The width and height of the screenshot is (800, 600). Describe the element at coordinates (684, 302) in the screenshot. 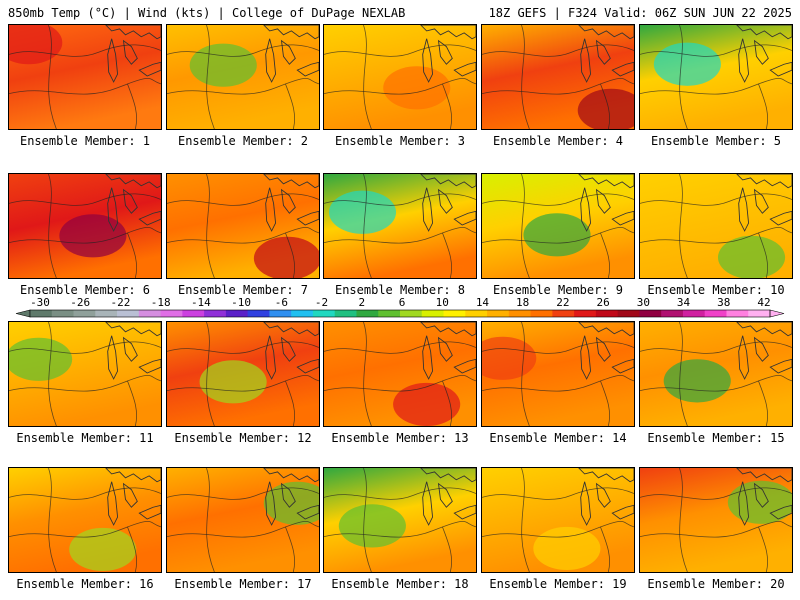

I see `colorbar-tick-label: 34` at that location.